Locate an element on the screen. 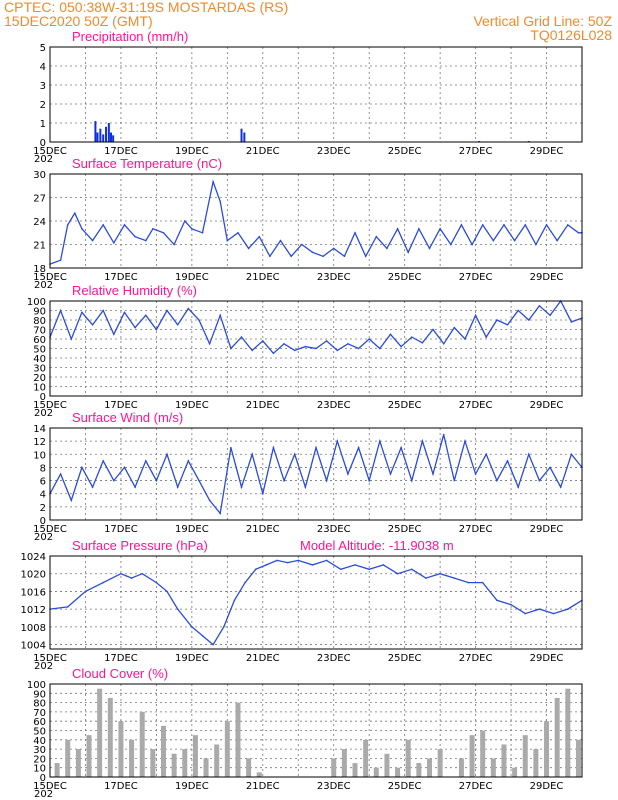 This screenshot has height=800, width=618. panel-title: Surface Temperature (nC) is located at coordinates (147, 163).